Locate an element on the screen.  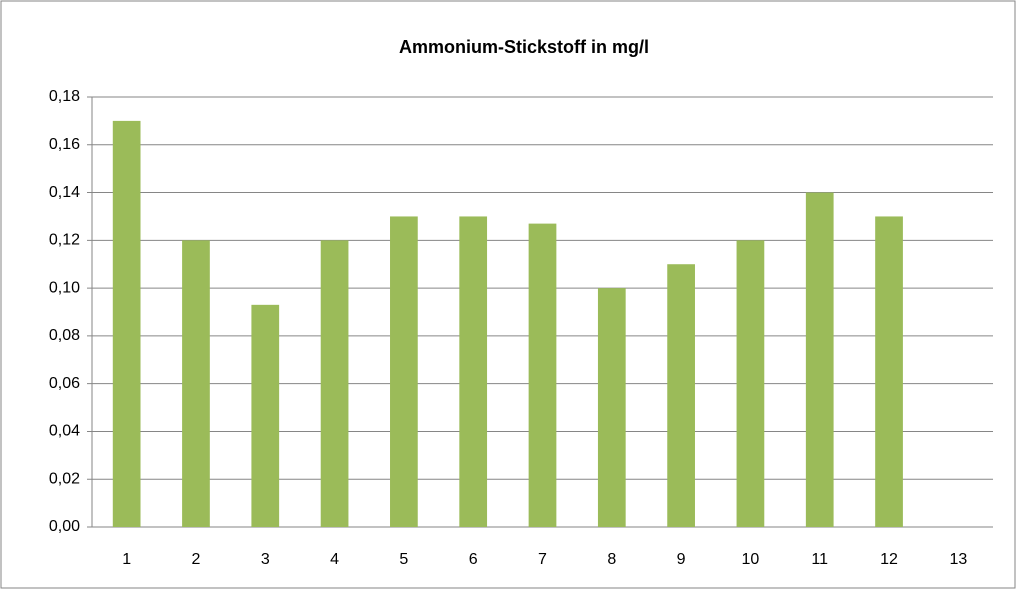
x-tick-label: 8 is located at coordinates (611, 559).